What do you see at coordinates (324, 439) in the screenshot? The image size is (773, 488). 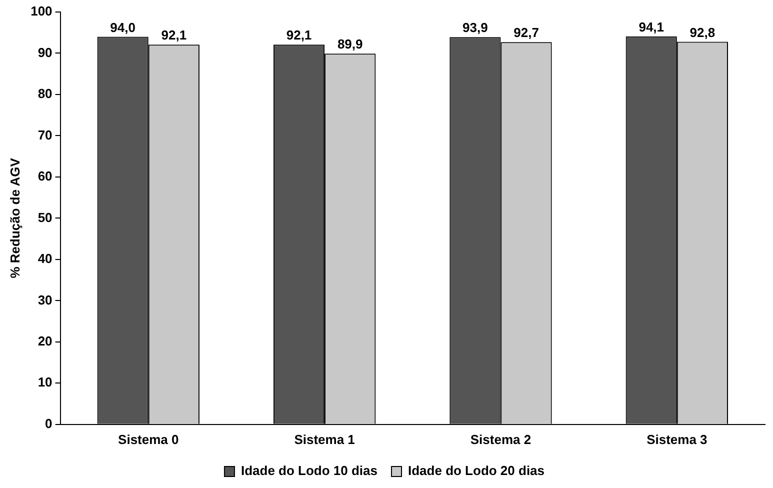 I see `x-tick-label: Sistema 1` at bounding box center [324, 439].